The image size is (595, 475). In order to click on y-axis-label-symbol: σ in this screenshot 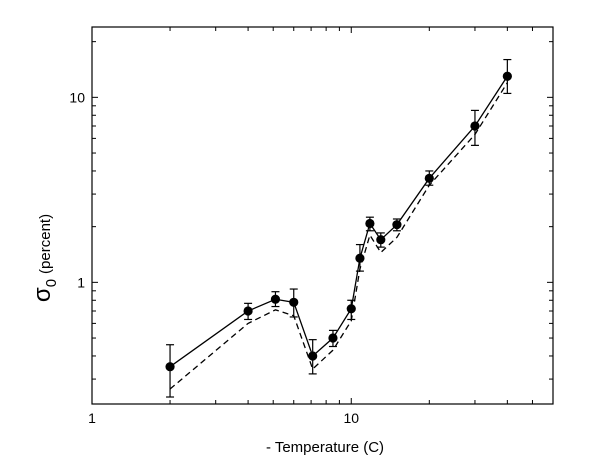, I will do `click(42, 294)`.